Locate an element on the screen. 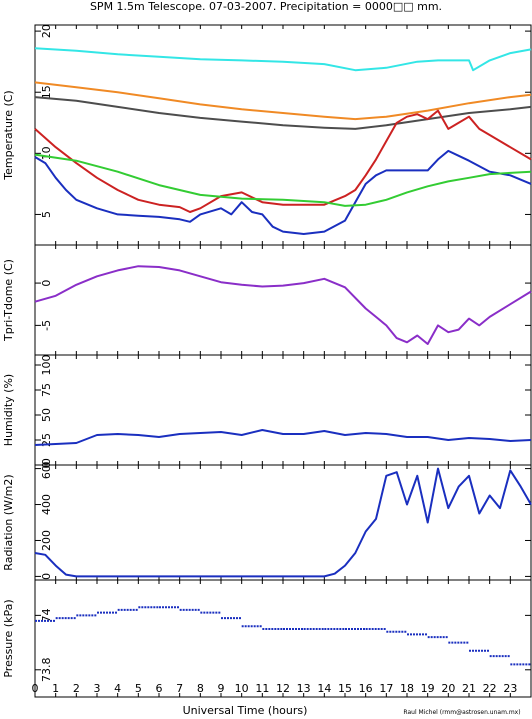 This screenshot has width=532, height=719. y-tick-label: 73.8 is located at coordinates (46, 670).